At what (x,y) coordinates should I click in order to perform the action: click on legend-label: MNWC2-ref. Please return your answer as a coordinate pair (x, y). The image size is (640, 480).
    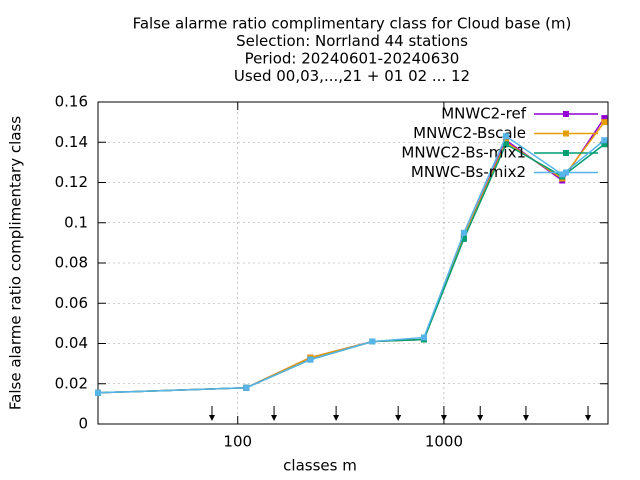
    Looking at the image, I should click on (483, 114).